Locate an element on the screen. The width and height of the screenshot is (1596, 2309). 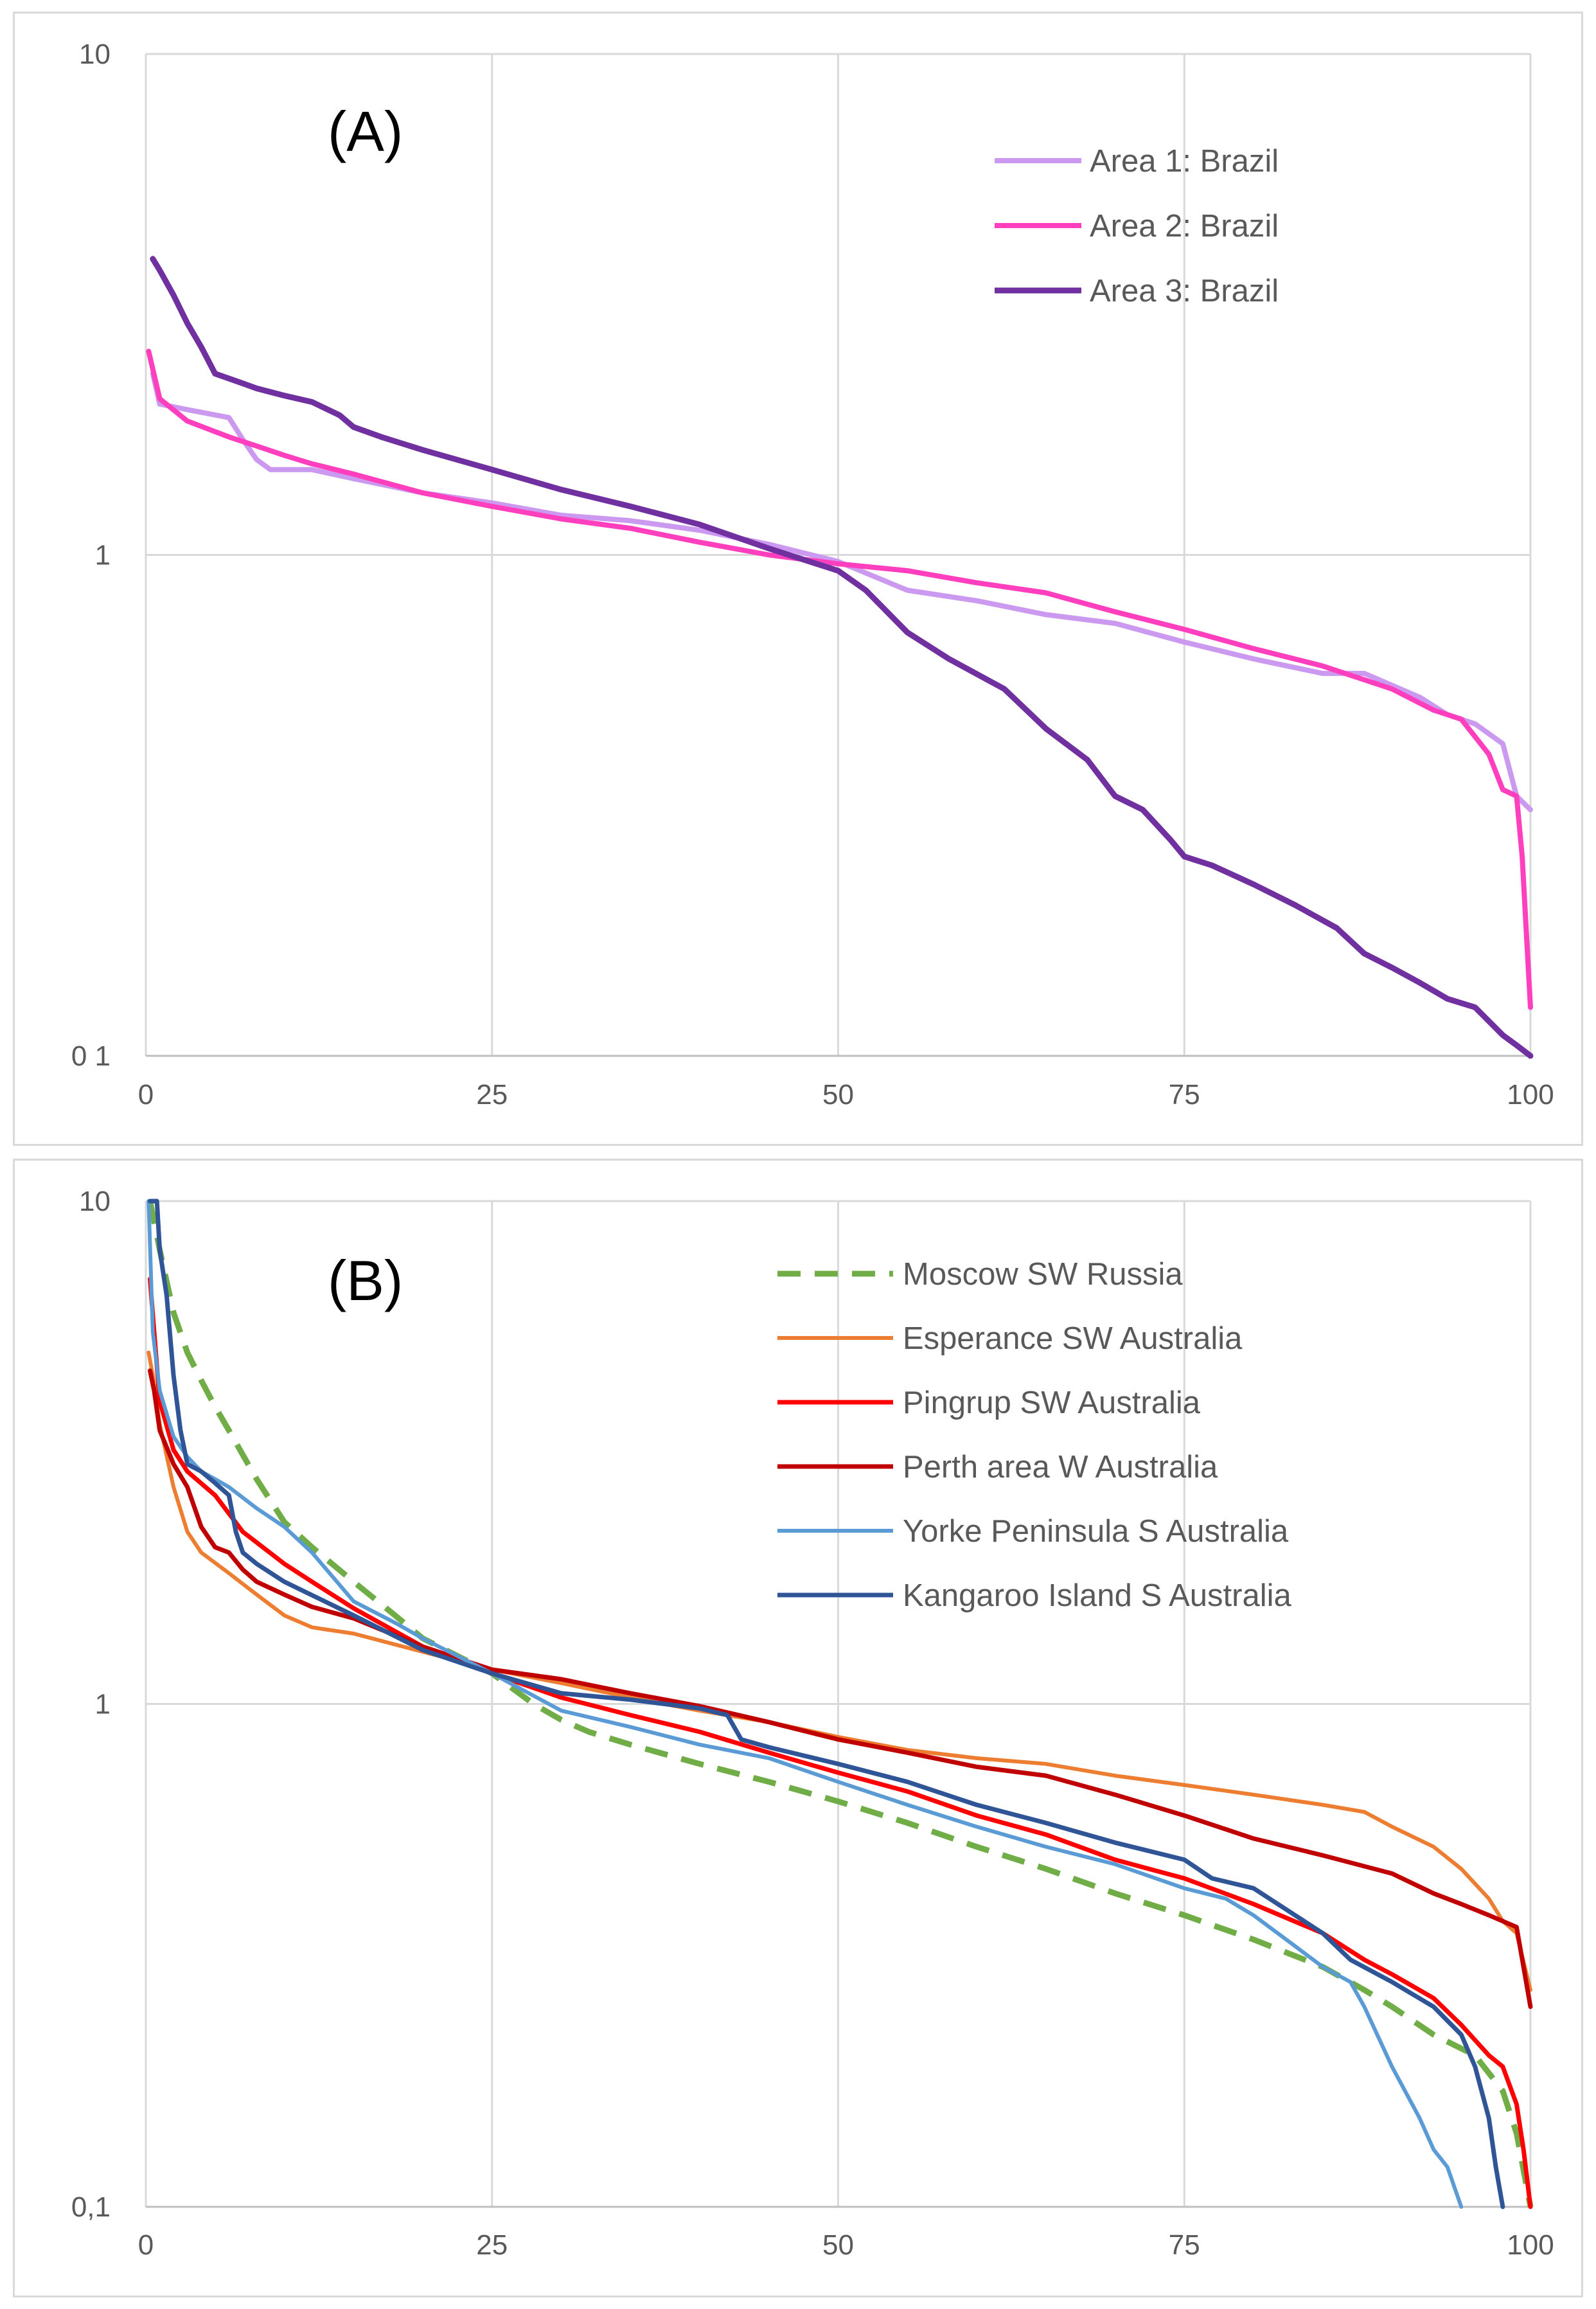
legend-label: Perth area W Australia is located at coordinates (1060, 1467).